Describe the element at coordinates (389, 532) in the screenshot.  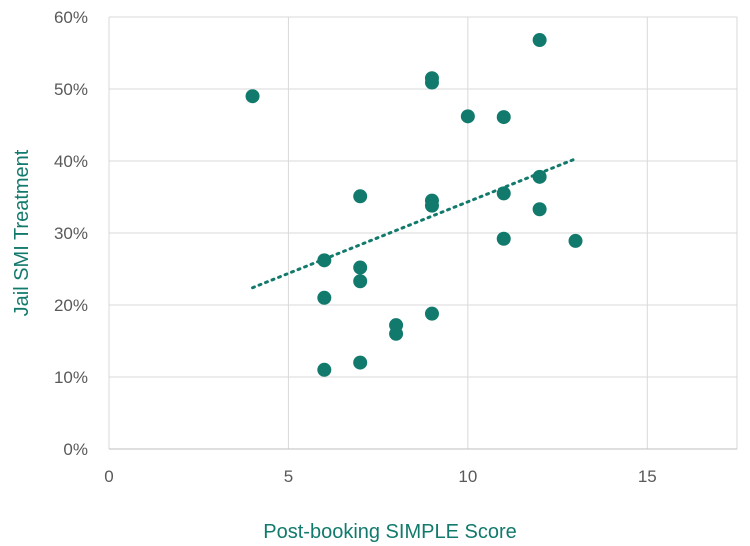
I see `x-axis-title: Post-booking SIMPLE Score` at that location.